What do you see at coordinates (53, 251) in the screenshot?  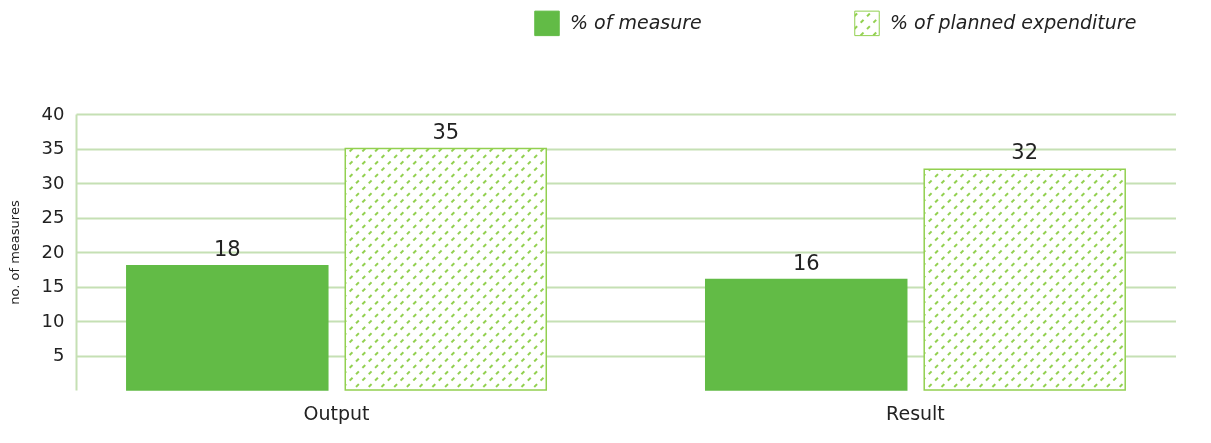 I see `y-tick-label: 20` at bounding box center [53, 251].